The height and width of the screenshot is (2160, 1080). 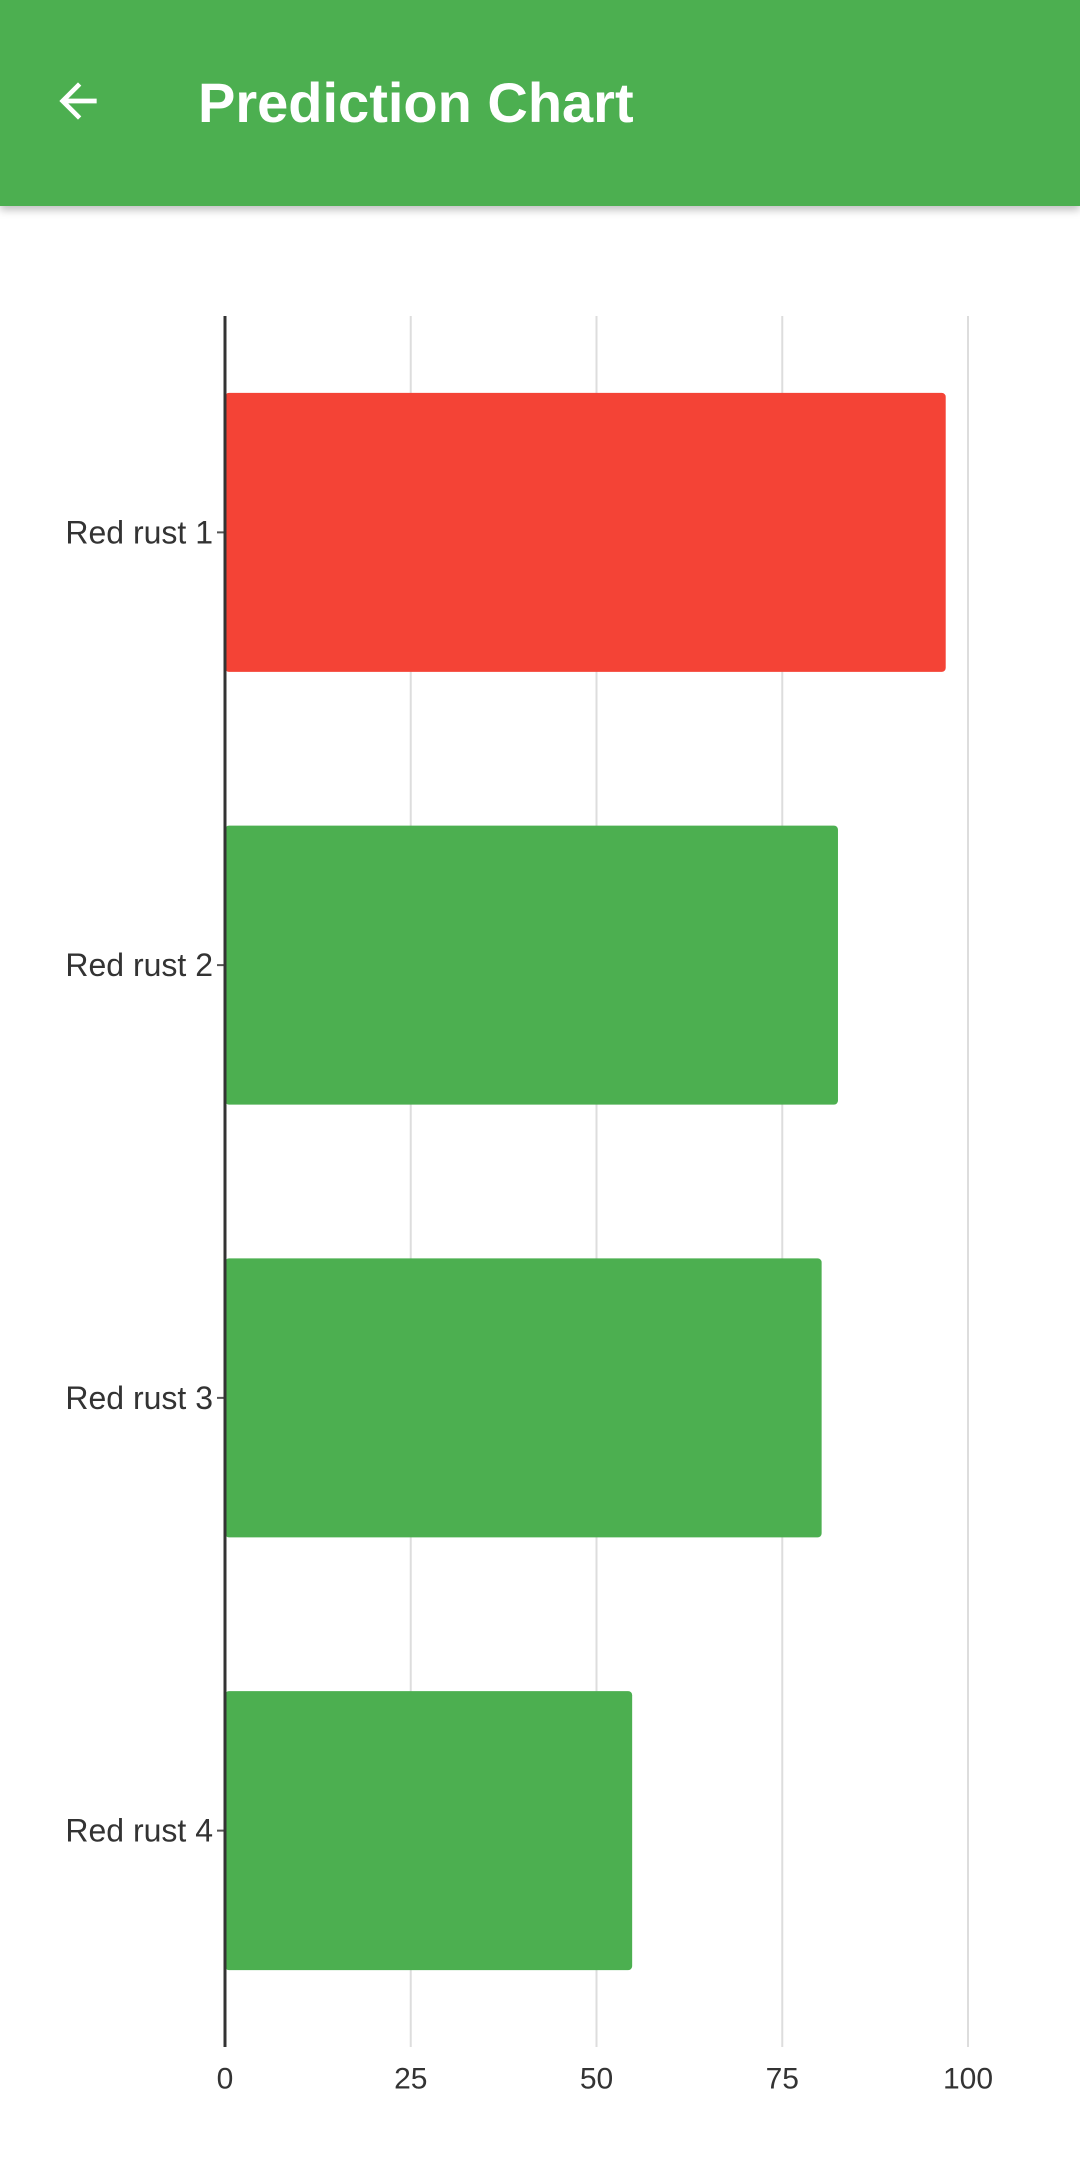 I want to click on arrow-left-icon, so click(x=78, y=101).